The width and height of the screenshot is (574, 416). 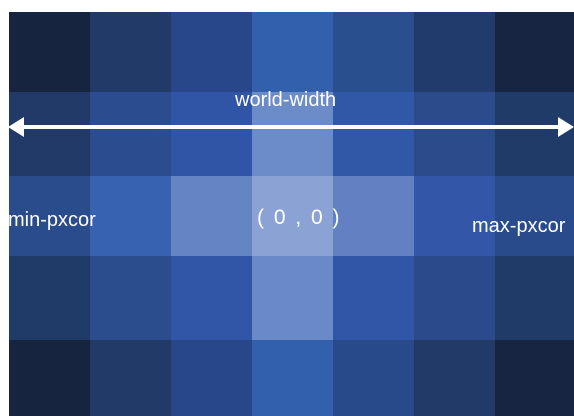 I want to click on patch-r3-c4, so click(x=373, y=298).